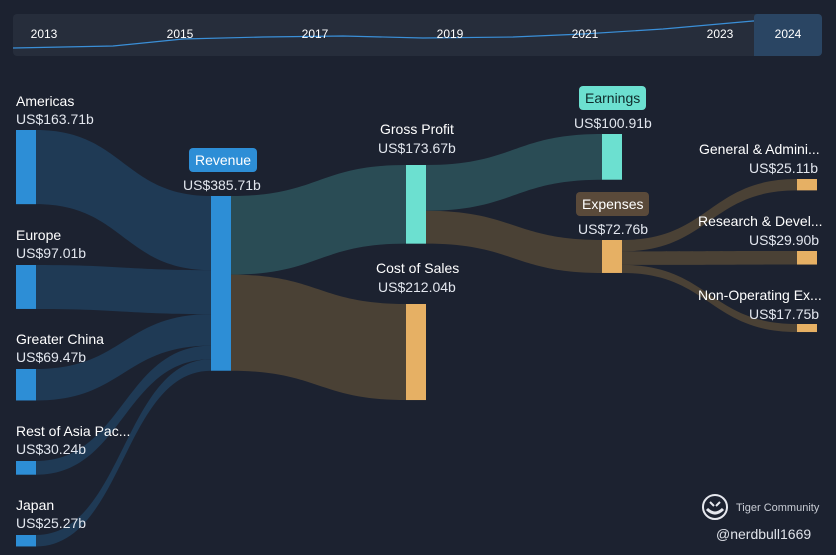 The height and width of the screenshot is (555, 836). Describe the element at coordinates (613, 123) in the screenshot. I see `value-earnings: US$100.91b` at that location.